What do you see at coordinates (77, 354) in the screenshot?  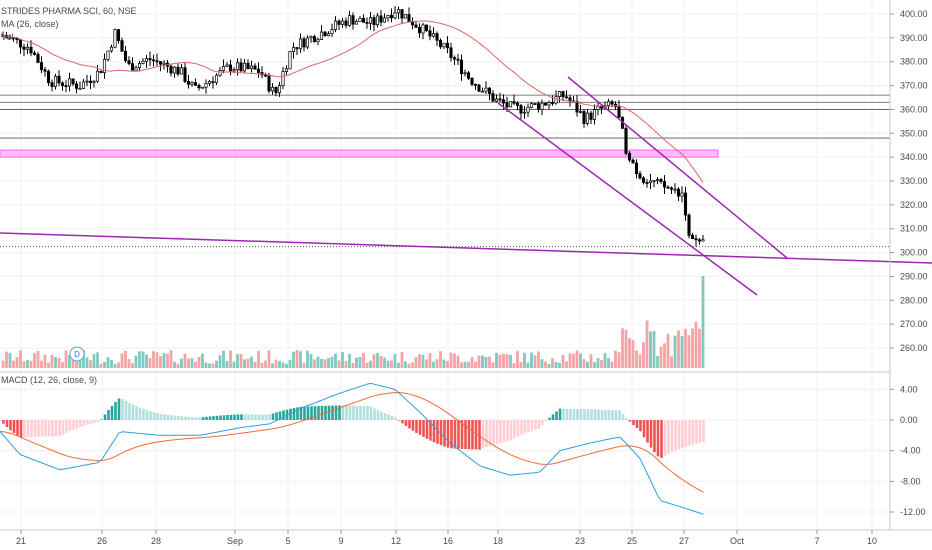 I see `event-marker-circle` at bounding box center [77, 354].